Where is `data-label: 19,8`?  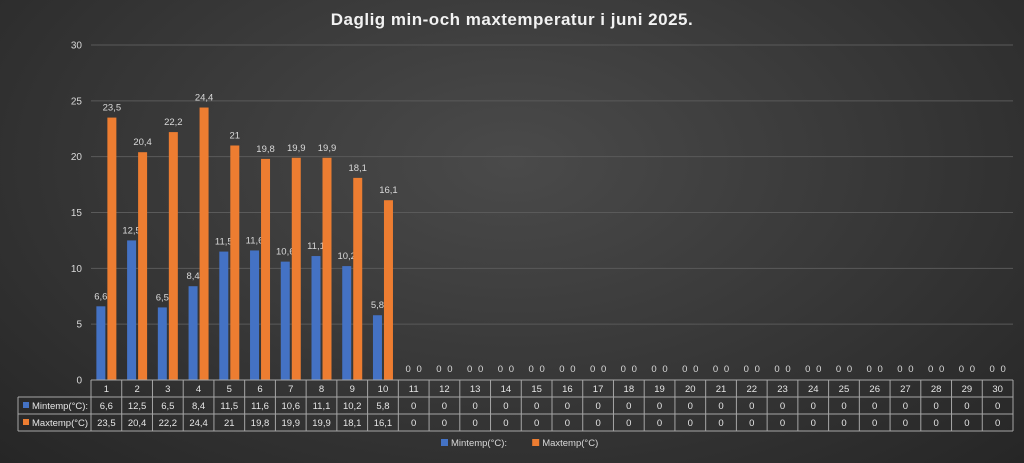 data-label: 19,8 is located at coordinates (265, 149).